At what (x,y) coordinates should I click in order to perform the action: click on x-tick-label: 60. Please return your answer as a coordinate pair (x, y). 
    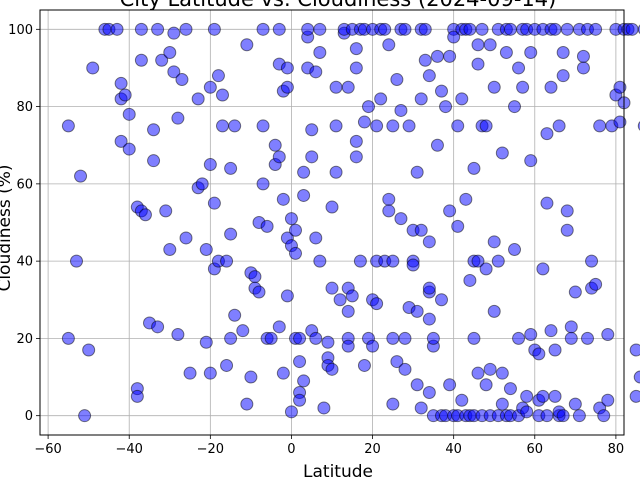
    Looking at the image, I should click on (535, 449).